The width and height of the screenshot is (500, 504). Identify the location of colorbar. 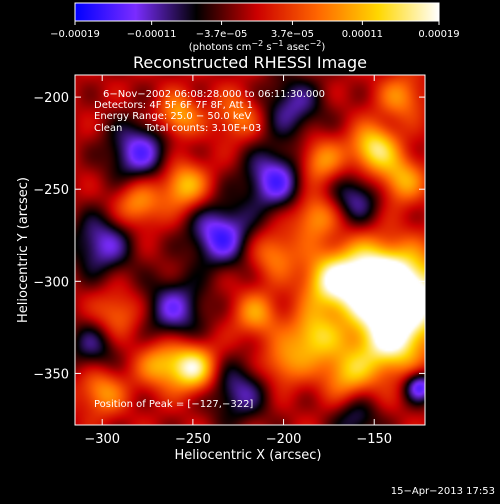
(257, 12).